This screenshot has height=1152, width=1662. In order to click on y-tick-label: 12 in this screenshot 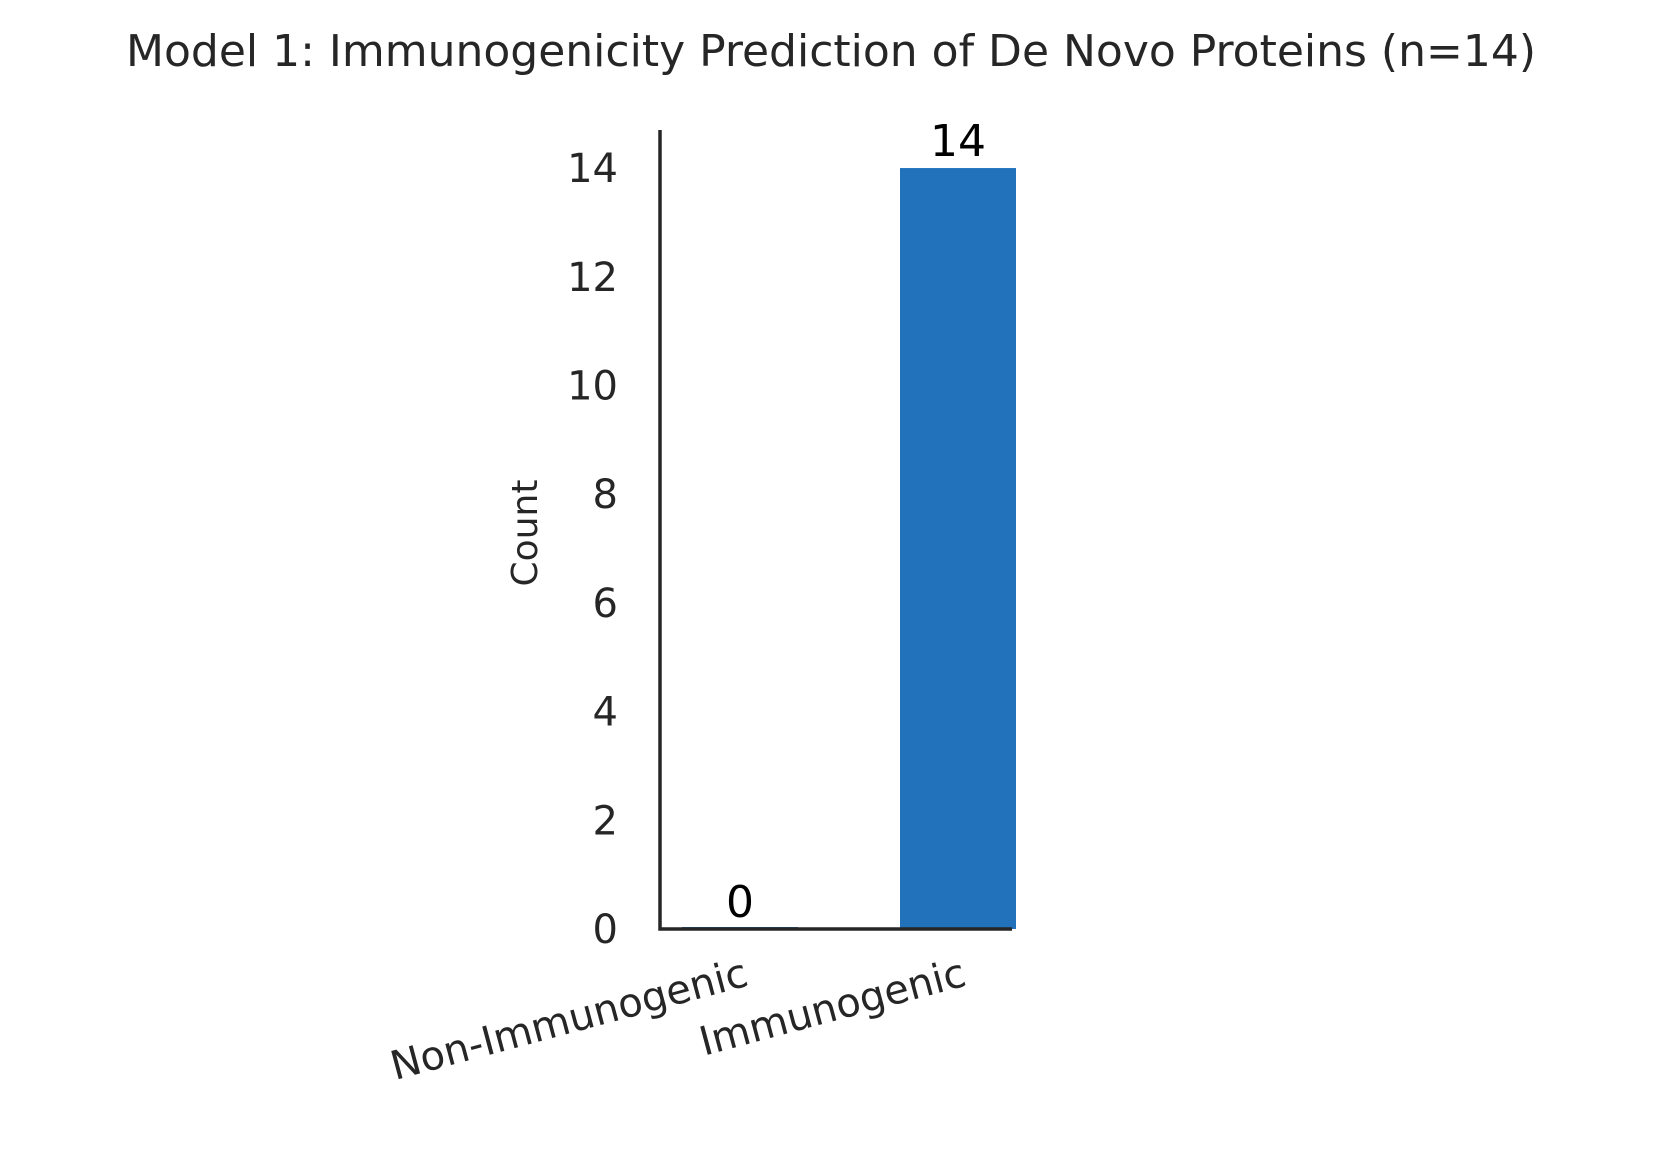, I will do `click(592, 278)`.